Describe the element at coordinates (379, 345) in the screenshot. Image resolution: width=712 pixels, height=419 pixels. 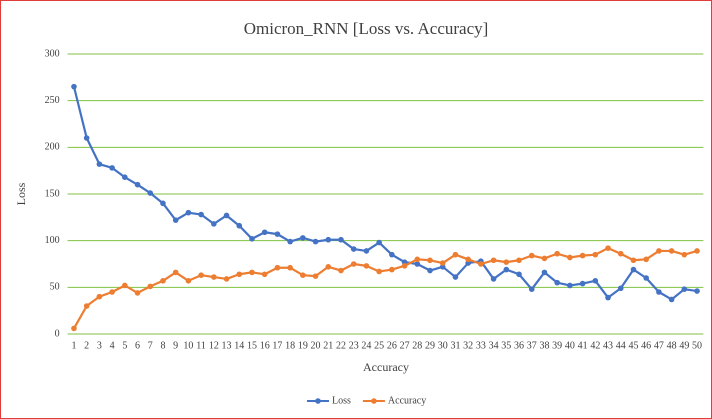
I see `x-tick-label: 25` at that location.